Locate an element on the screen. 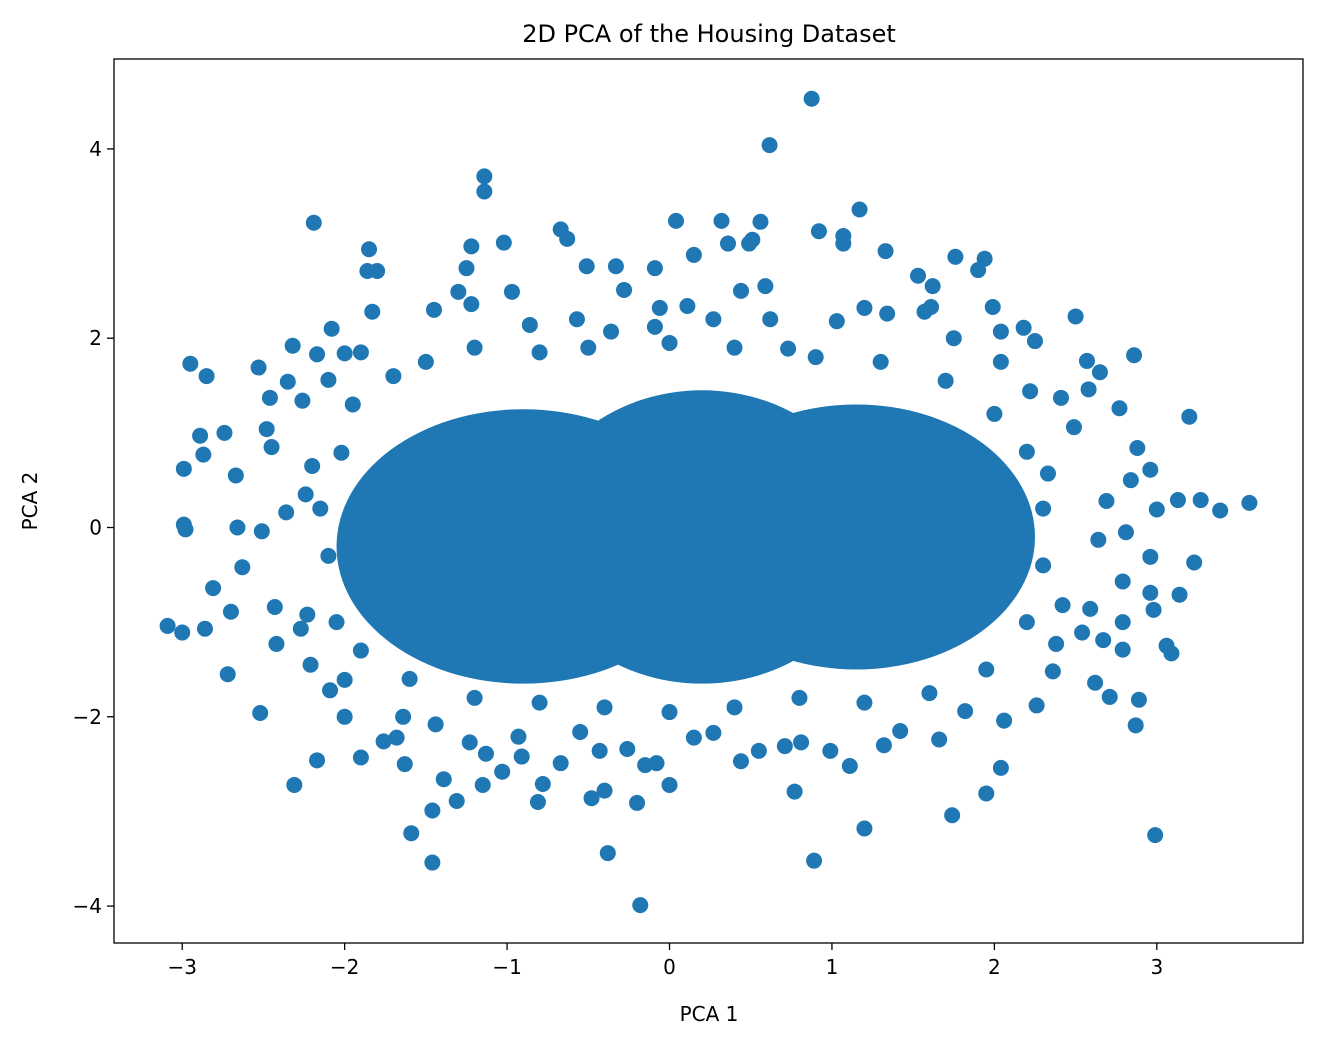 The image size is (1323, 1046). x-tick-label: 2 is located at coordinates (994, 967).